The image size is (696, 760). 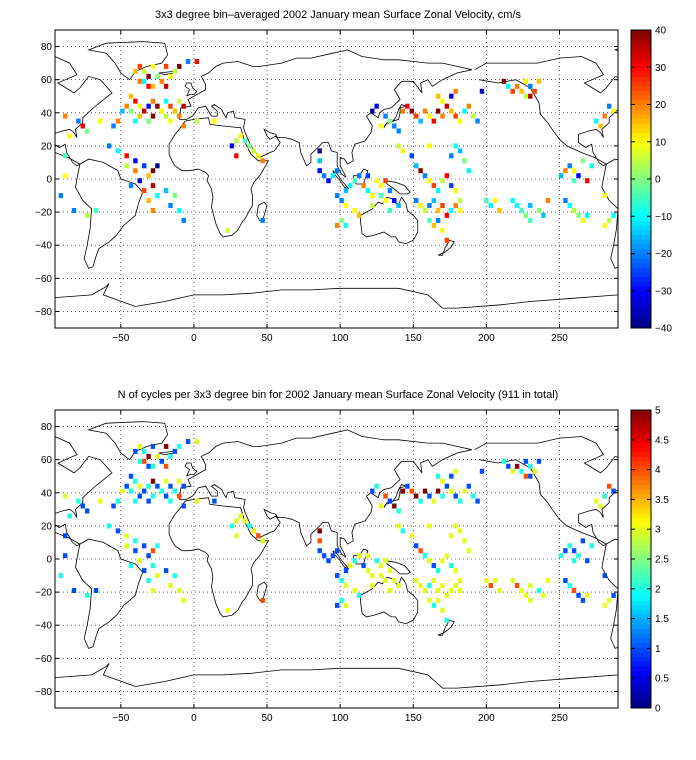 I want to click on colorbar-tick-label: 0, so click(x=658, y=180).